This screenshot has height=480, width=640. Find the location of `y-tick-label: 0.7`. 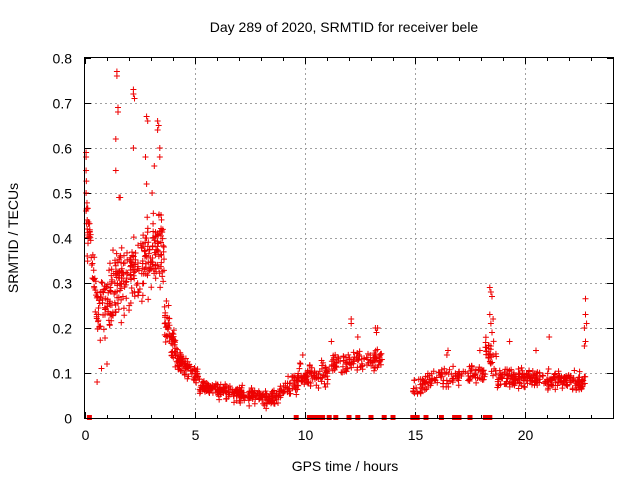

y-tick-label: 0.7 is located at coordinates (63, 104).